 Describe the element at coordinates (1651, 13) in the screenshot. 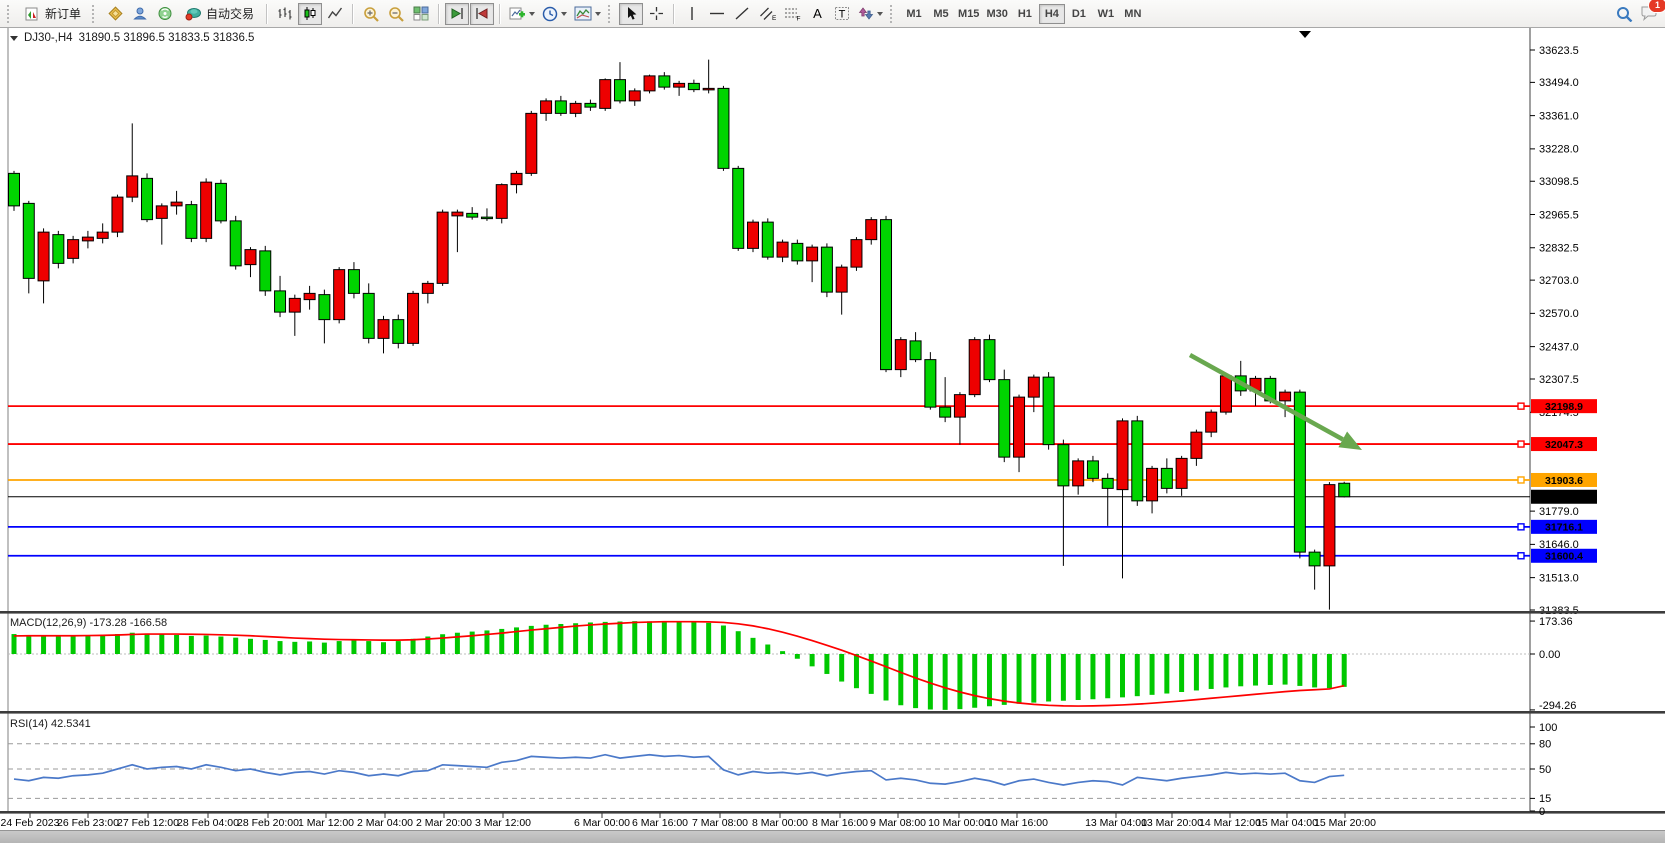

I see `notifications-button: 1` at that location.